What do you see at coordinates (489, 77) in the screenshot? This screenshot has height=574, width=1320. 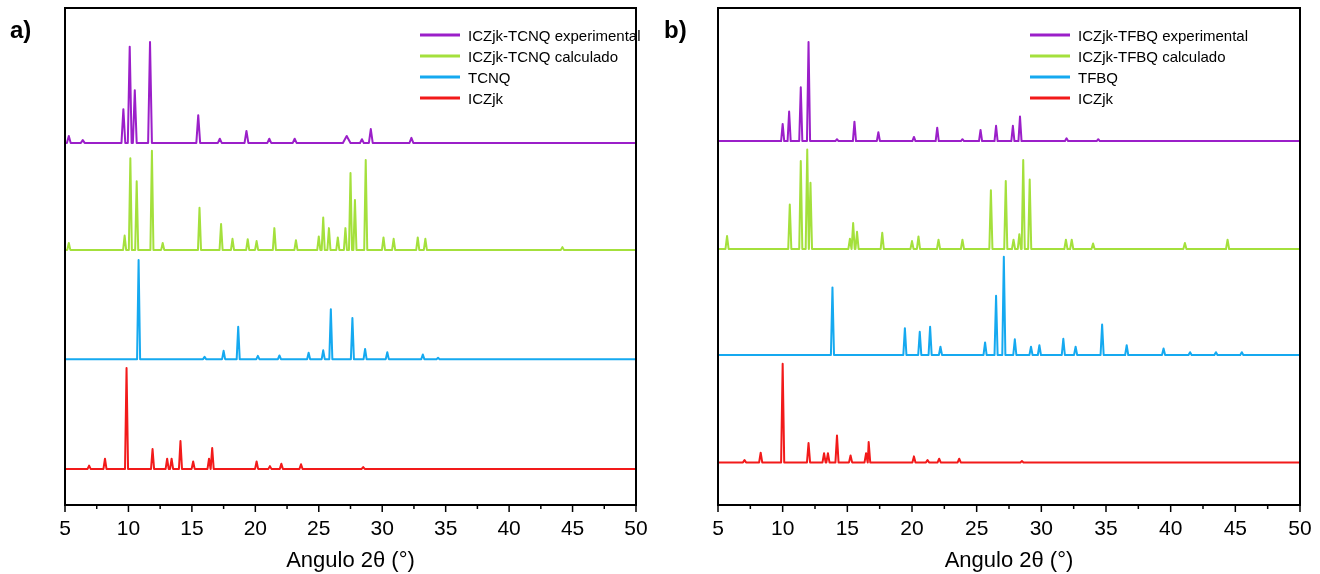 I see `legend-label: TCNQ` at bounding box center [489, 77].